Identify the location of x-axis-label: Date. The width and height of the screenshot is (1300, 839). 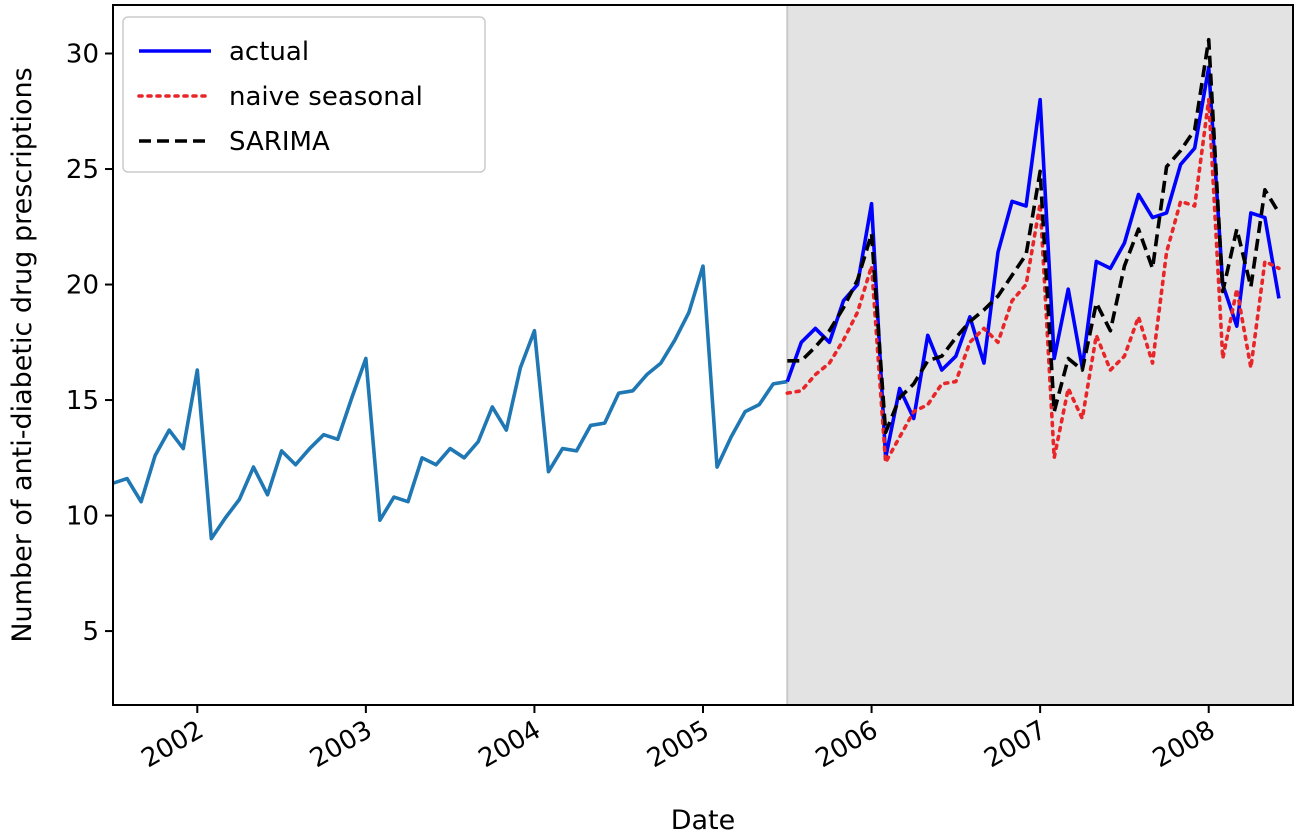
(703, 820).